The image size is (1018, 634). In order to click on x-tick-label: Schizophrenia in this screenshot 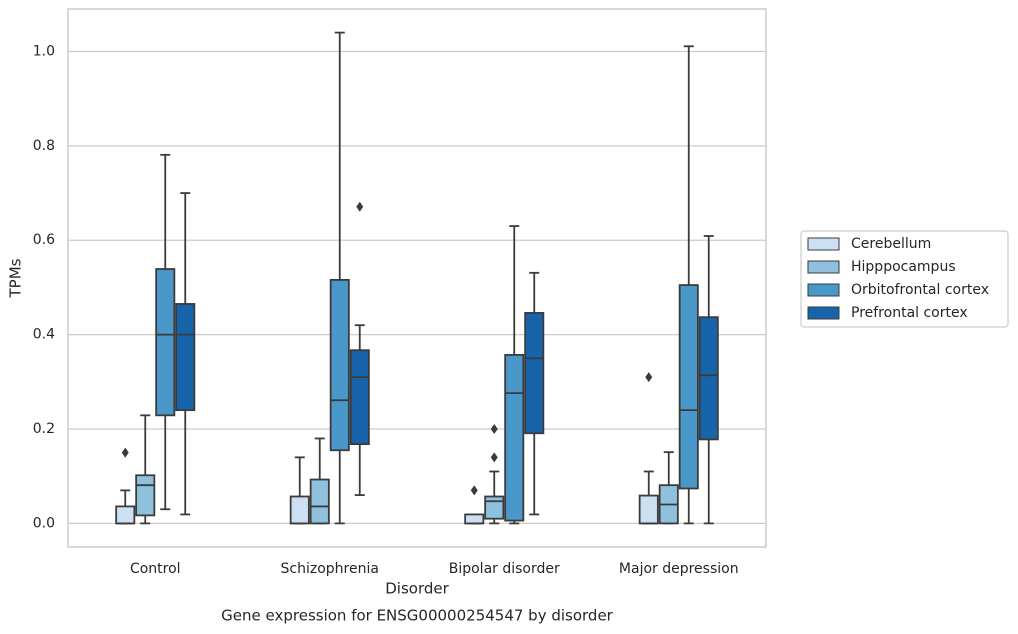, I will do `click(330, 569)`.